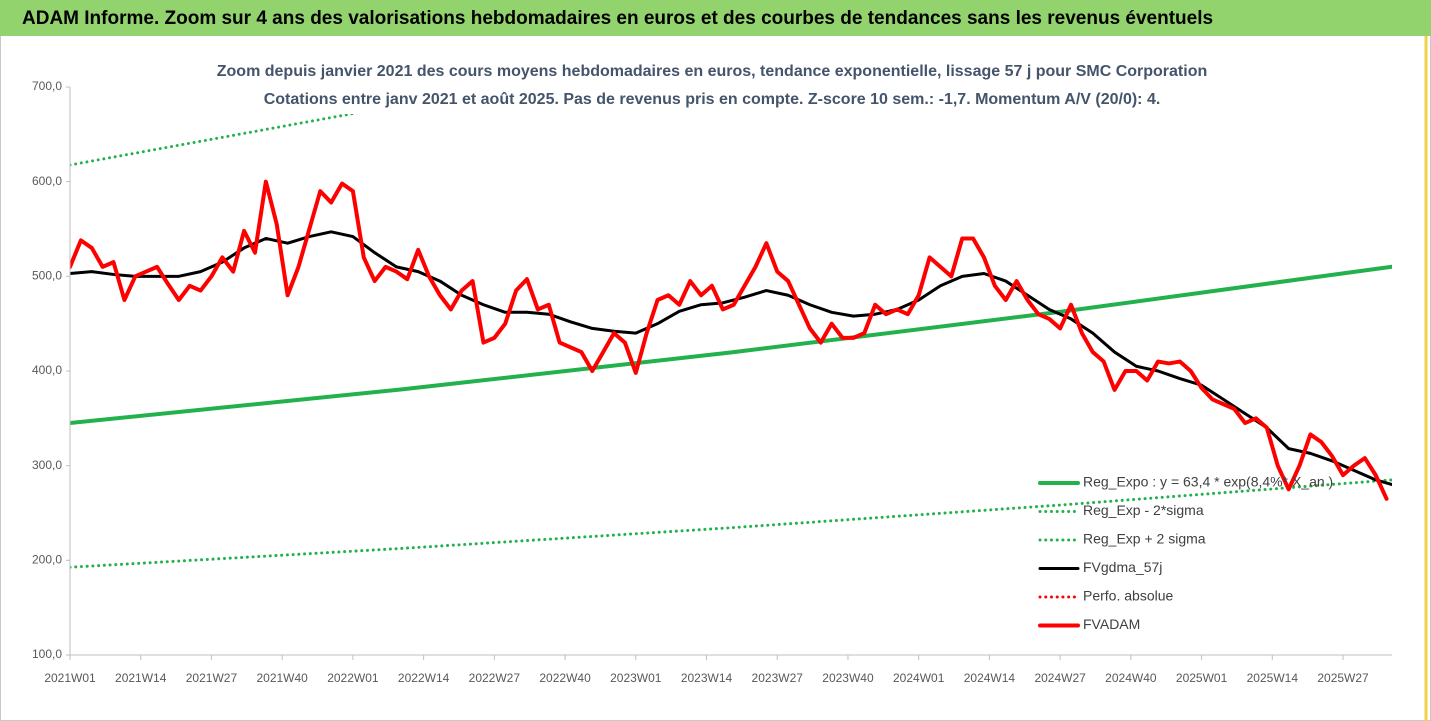  I want to click on legend-label: Reg_Expo : y = 63,4 * exp(8,4%* X_an ), so click(1208, 482).